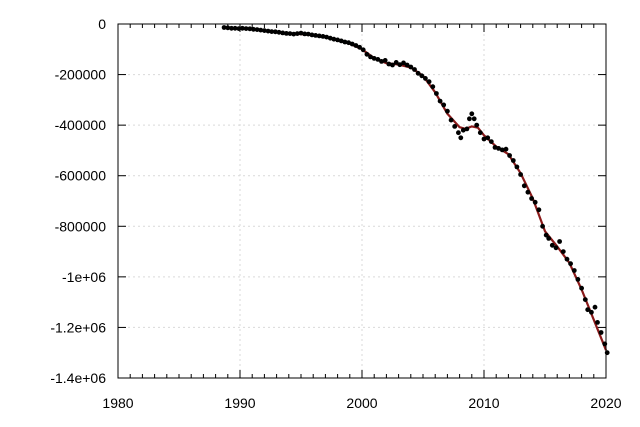 The height and width of the screenshot is (427, 640). I want to click on y-tick-label: -1.4e+06, so click(78, 378).